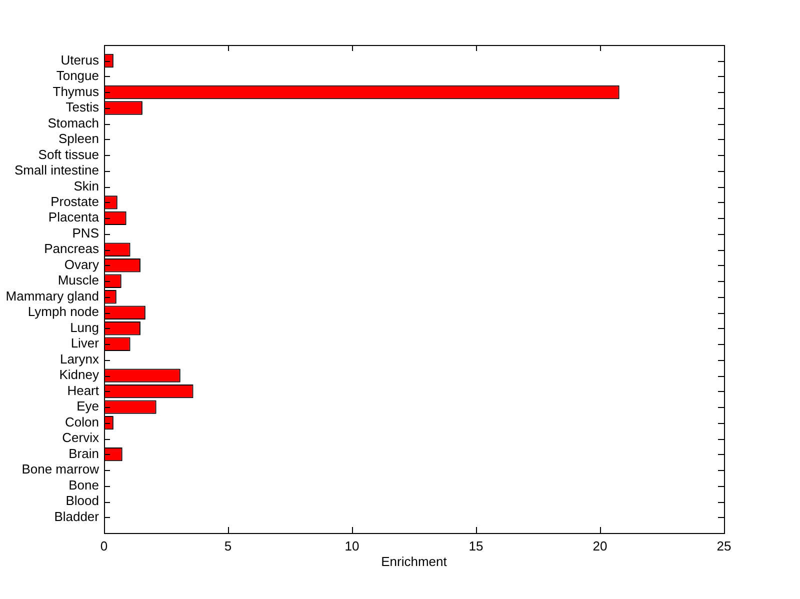 Image resolution: width=800 pixels, height=599 pixels. Describe the element at coordinates (87, 406) in the screenshot. I see `y-tick-label: Eye` at that location.